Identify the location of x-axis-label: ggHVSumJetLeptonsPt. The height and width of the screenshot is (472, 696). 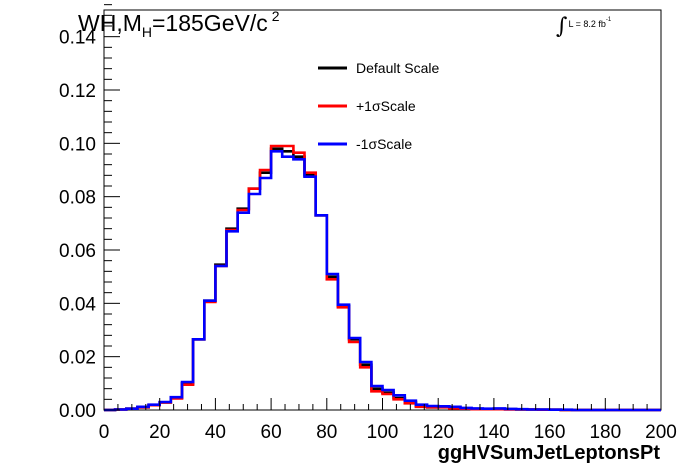
(549, 453).